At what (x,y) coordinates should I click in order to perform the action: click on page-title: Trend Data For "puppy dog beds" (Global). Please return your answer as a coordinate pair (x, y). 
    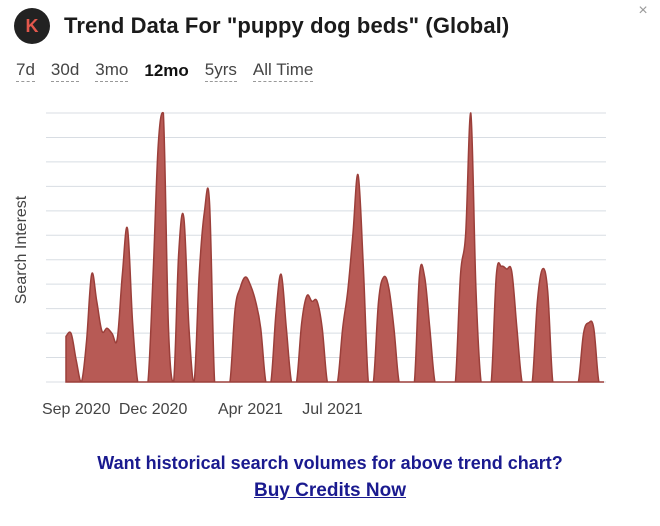
    Looking at the image, I should click on (287, 25).